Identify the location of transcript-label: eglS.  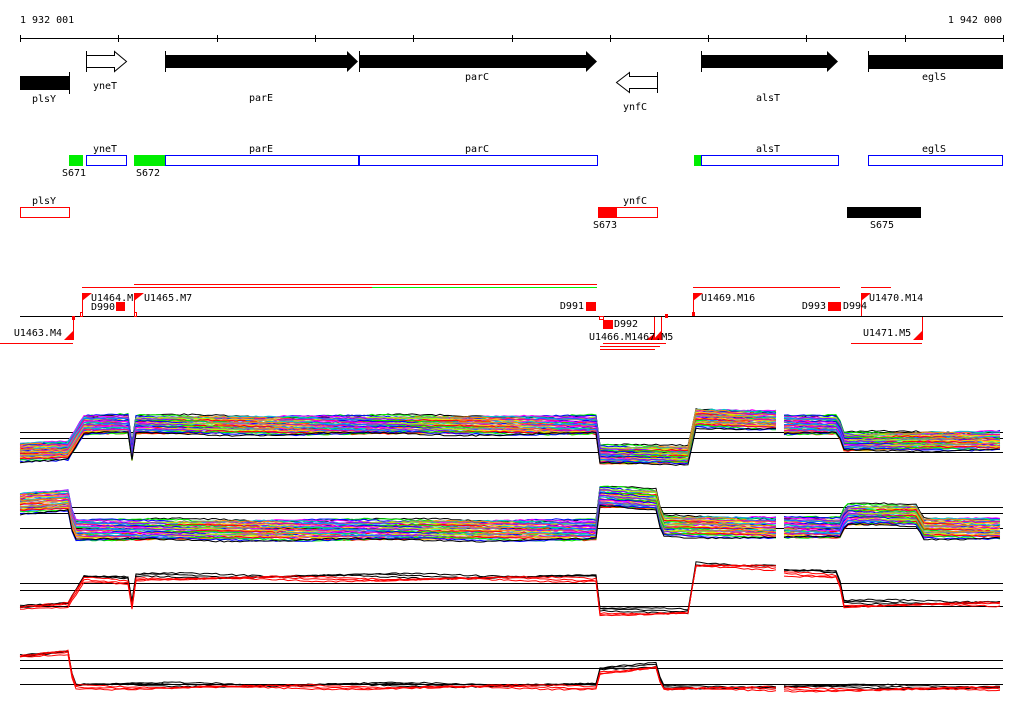
(934, 149).